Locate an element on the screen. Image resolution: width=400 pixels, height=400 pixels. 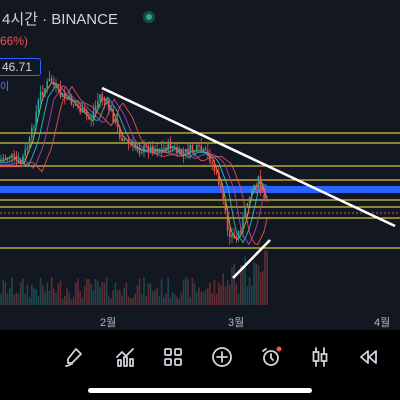
plus-circle-icon is located at coordinates (222, 357).